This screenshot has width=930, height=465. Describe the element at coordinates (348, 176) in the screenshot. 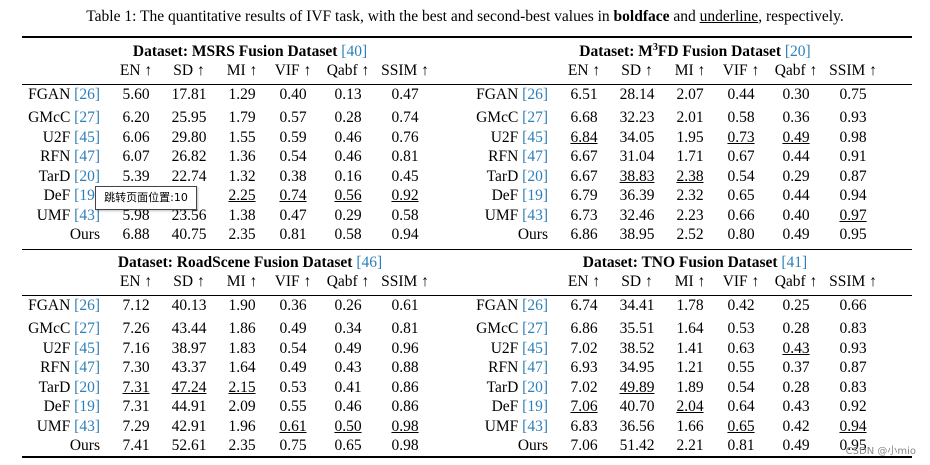

I see `metric-value: 0.16` at that location.